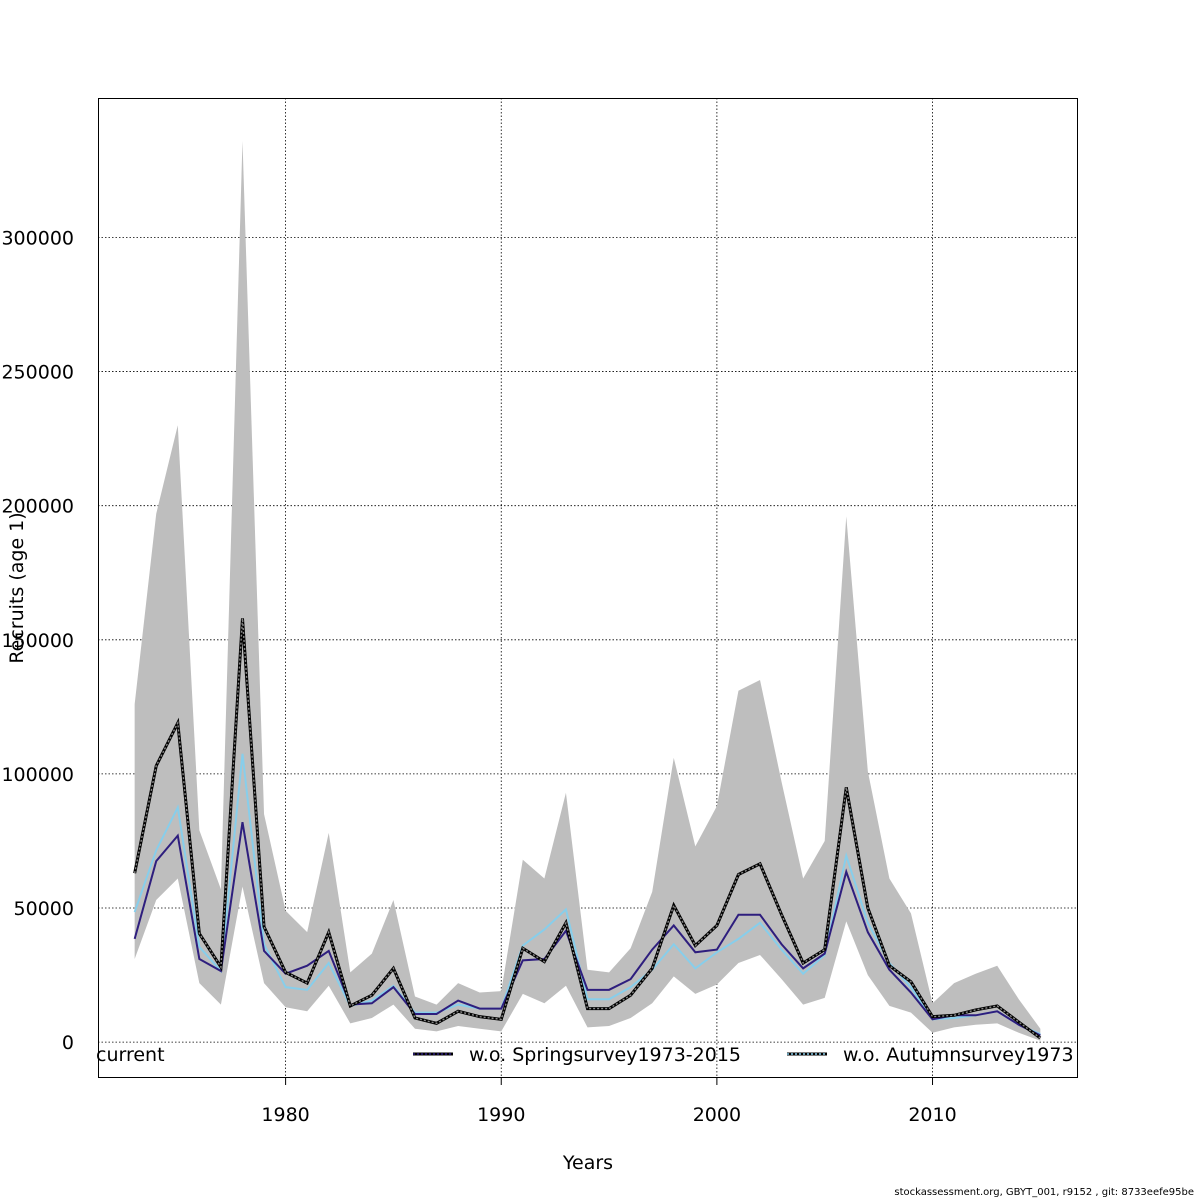 This screenshot has width=1200, height=1200. What do you see at coordinates (609, 1101) in the screenshot?
I see `x-axis: 1980 1990 2000 2010` at bounding box center [609, 1101].